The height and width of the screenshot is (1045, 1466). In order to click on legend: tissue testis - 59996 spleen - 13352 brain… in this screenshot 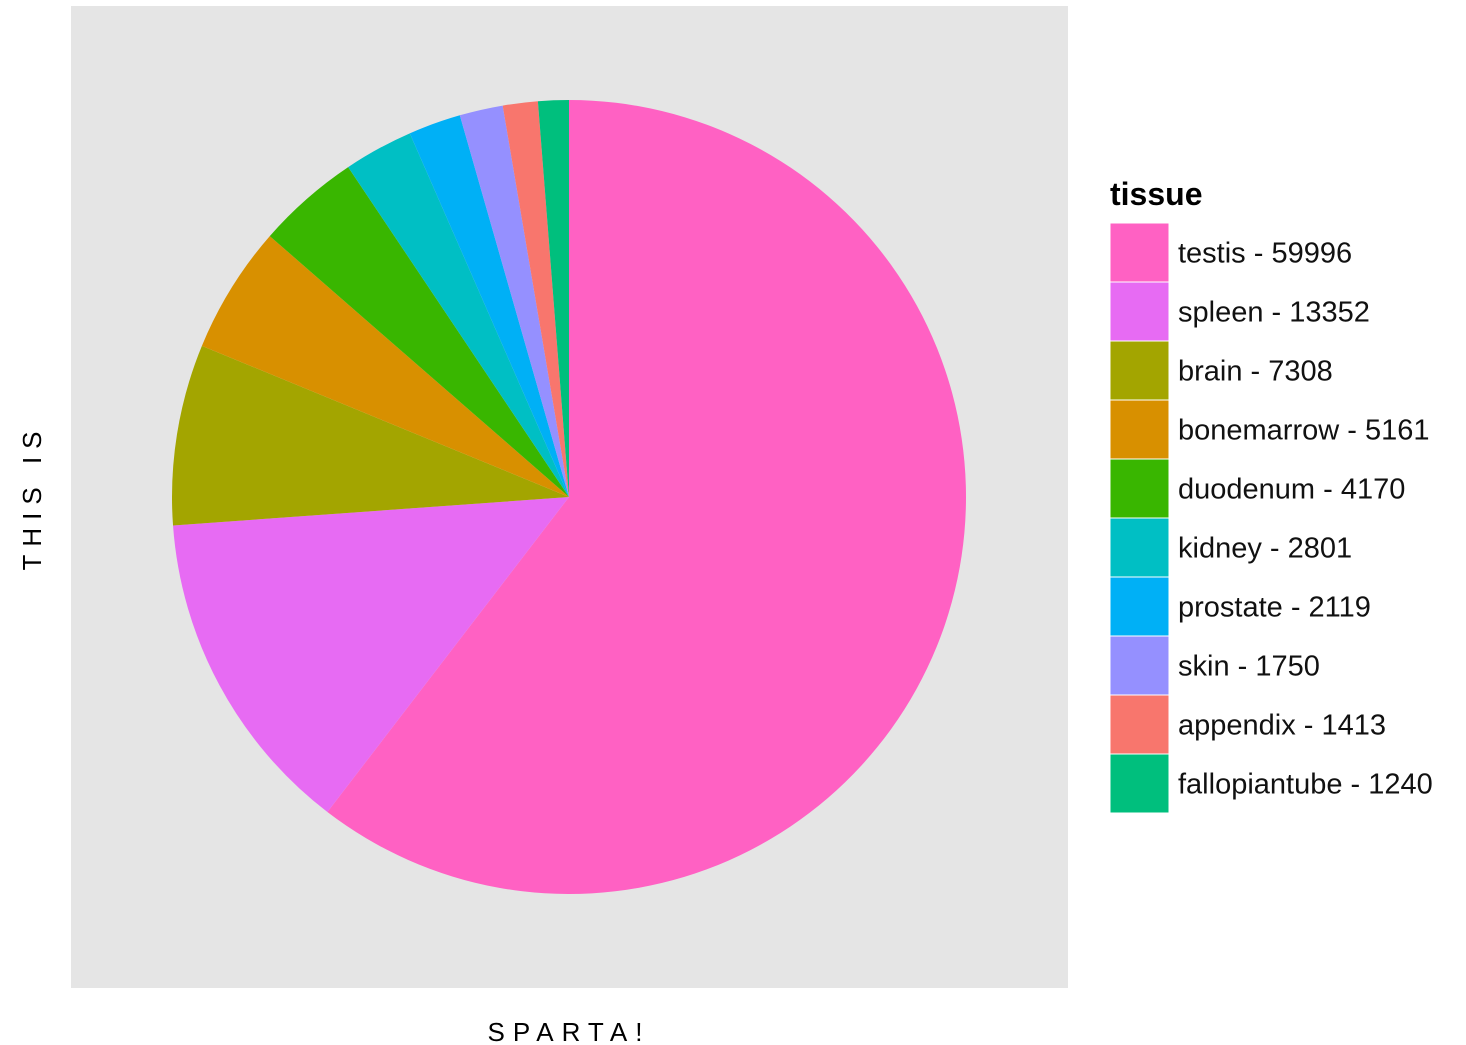, I will do `click(1271, 495)`.